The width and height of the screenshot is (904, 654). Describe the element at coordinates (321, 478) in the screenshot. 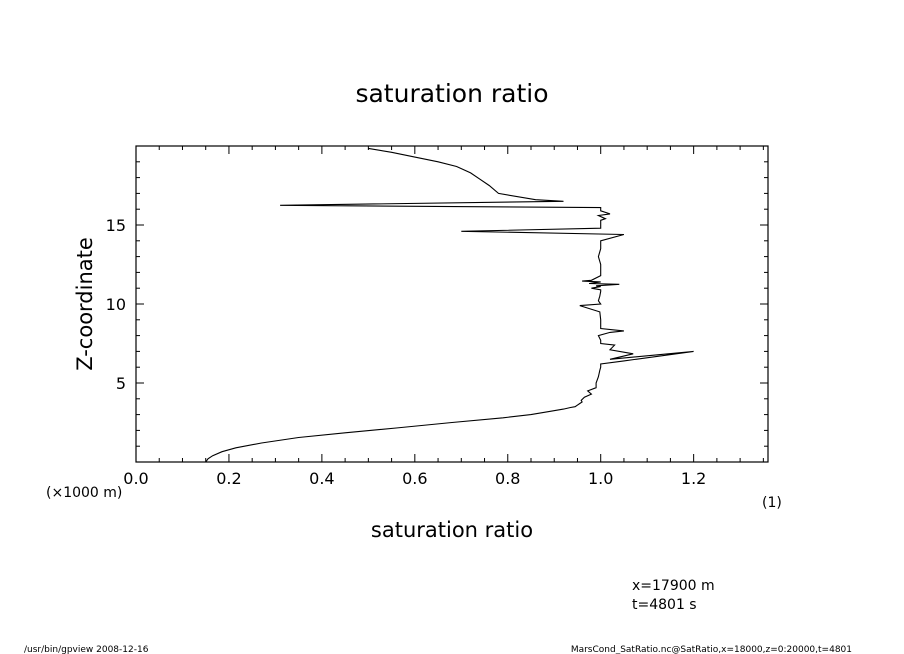

I see `x-tick-label: 0.4` at that location.